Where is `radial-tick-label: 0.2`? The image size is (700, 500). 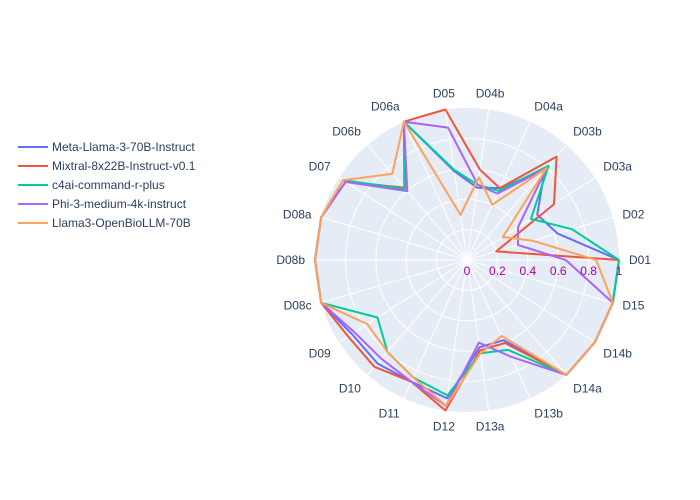
radial-tick-label: 0.2 is located at coordinates (497, 271).